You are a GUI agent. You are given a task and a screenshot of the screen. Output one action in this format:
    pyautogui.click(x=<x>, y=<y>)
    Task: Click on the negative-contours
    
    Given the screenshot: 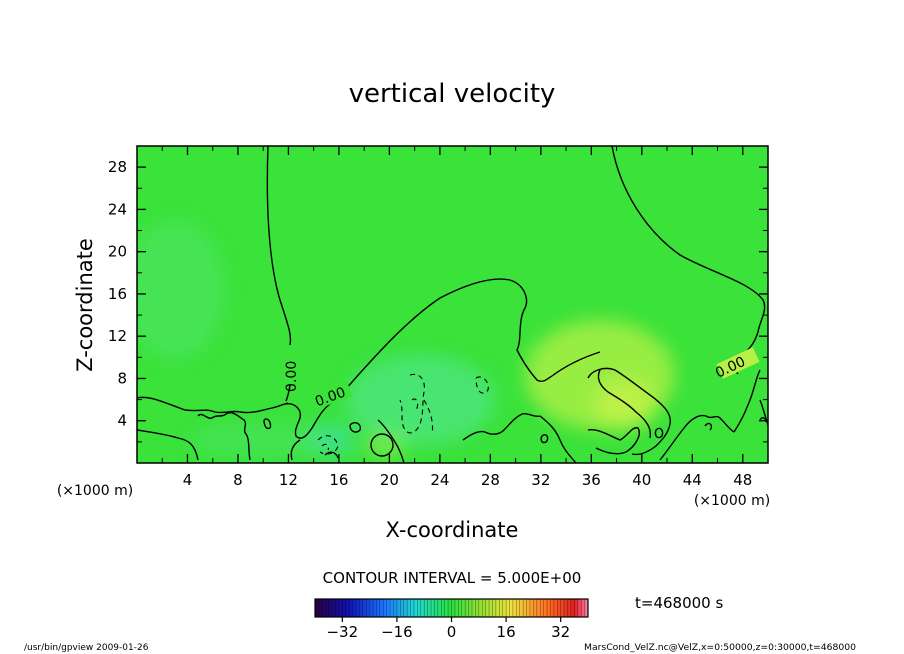 What is the action you would take?
    pyautogui.click(x=403, y=414)
    